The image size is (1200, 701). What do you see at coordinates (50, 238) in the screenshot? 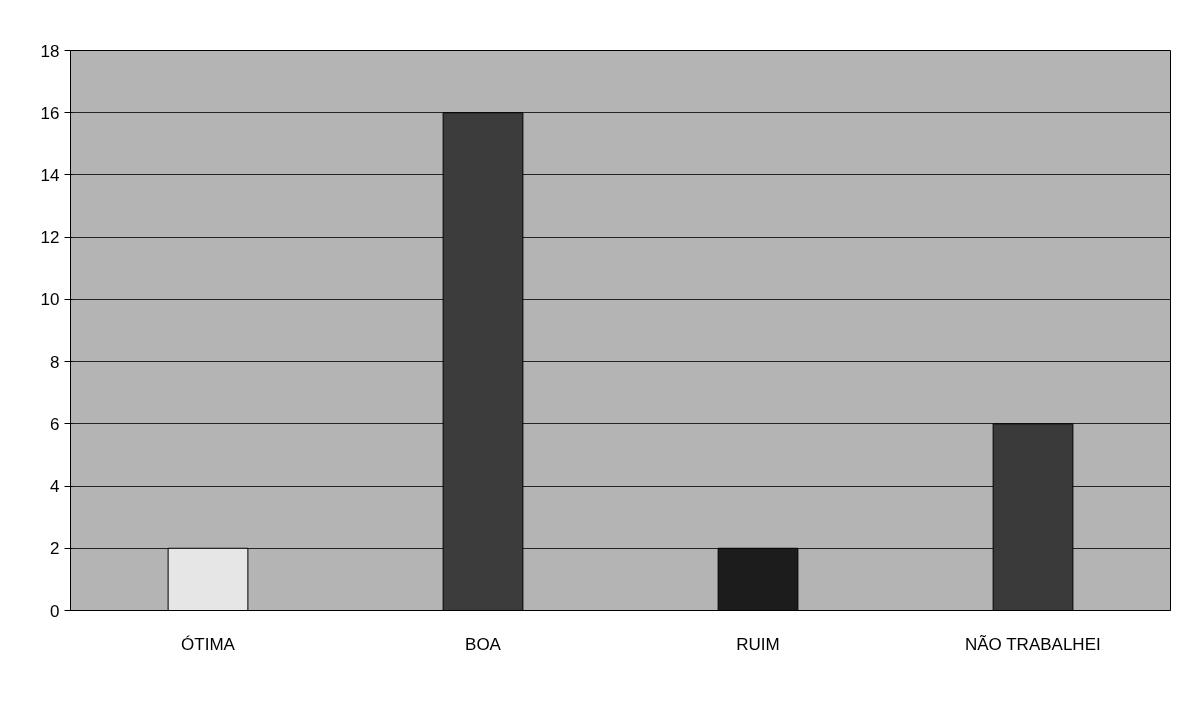
I see `y-tick-label: 12` at bounding box center [50, 238].